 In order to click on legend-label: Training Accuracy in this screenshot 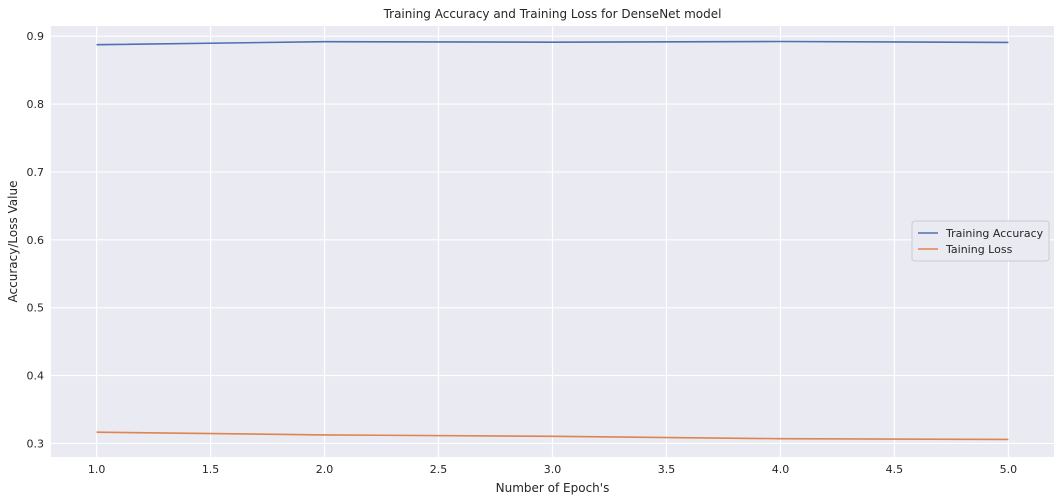, I will do `click(994, 233)`.